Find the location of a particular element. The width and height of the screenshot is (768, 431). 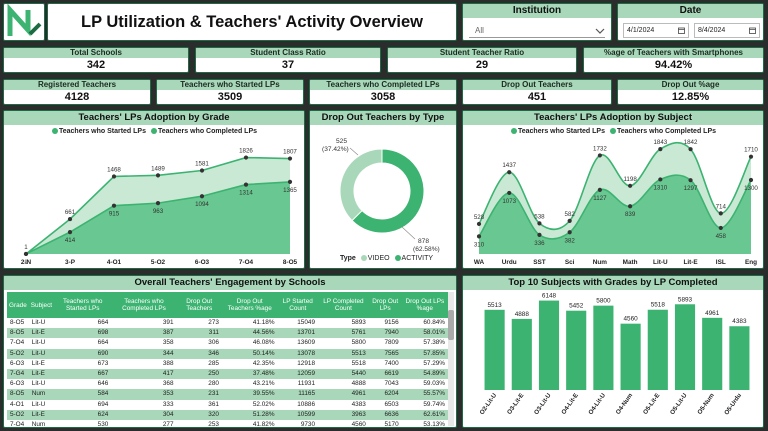

kpi-value: 3509 is located at coordinates (230, 97).